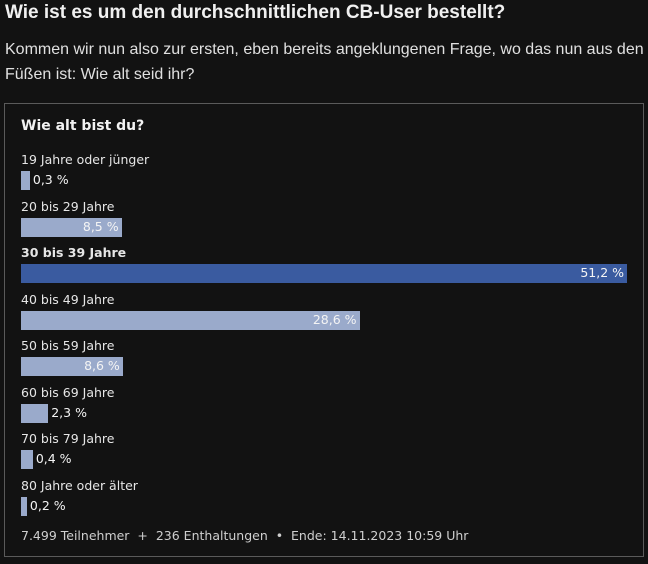 The height and width of the screenshot is (564, 648). I want to click on poll-option: 50 bis 59 Jahre 8,6 %, so click(326, 360).